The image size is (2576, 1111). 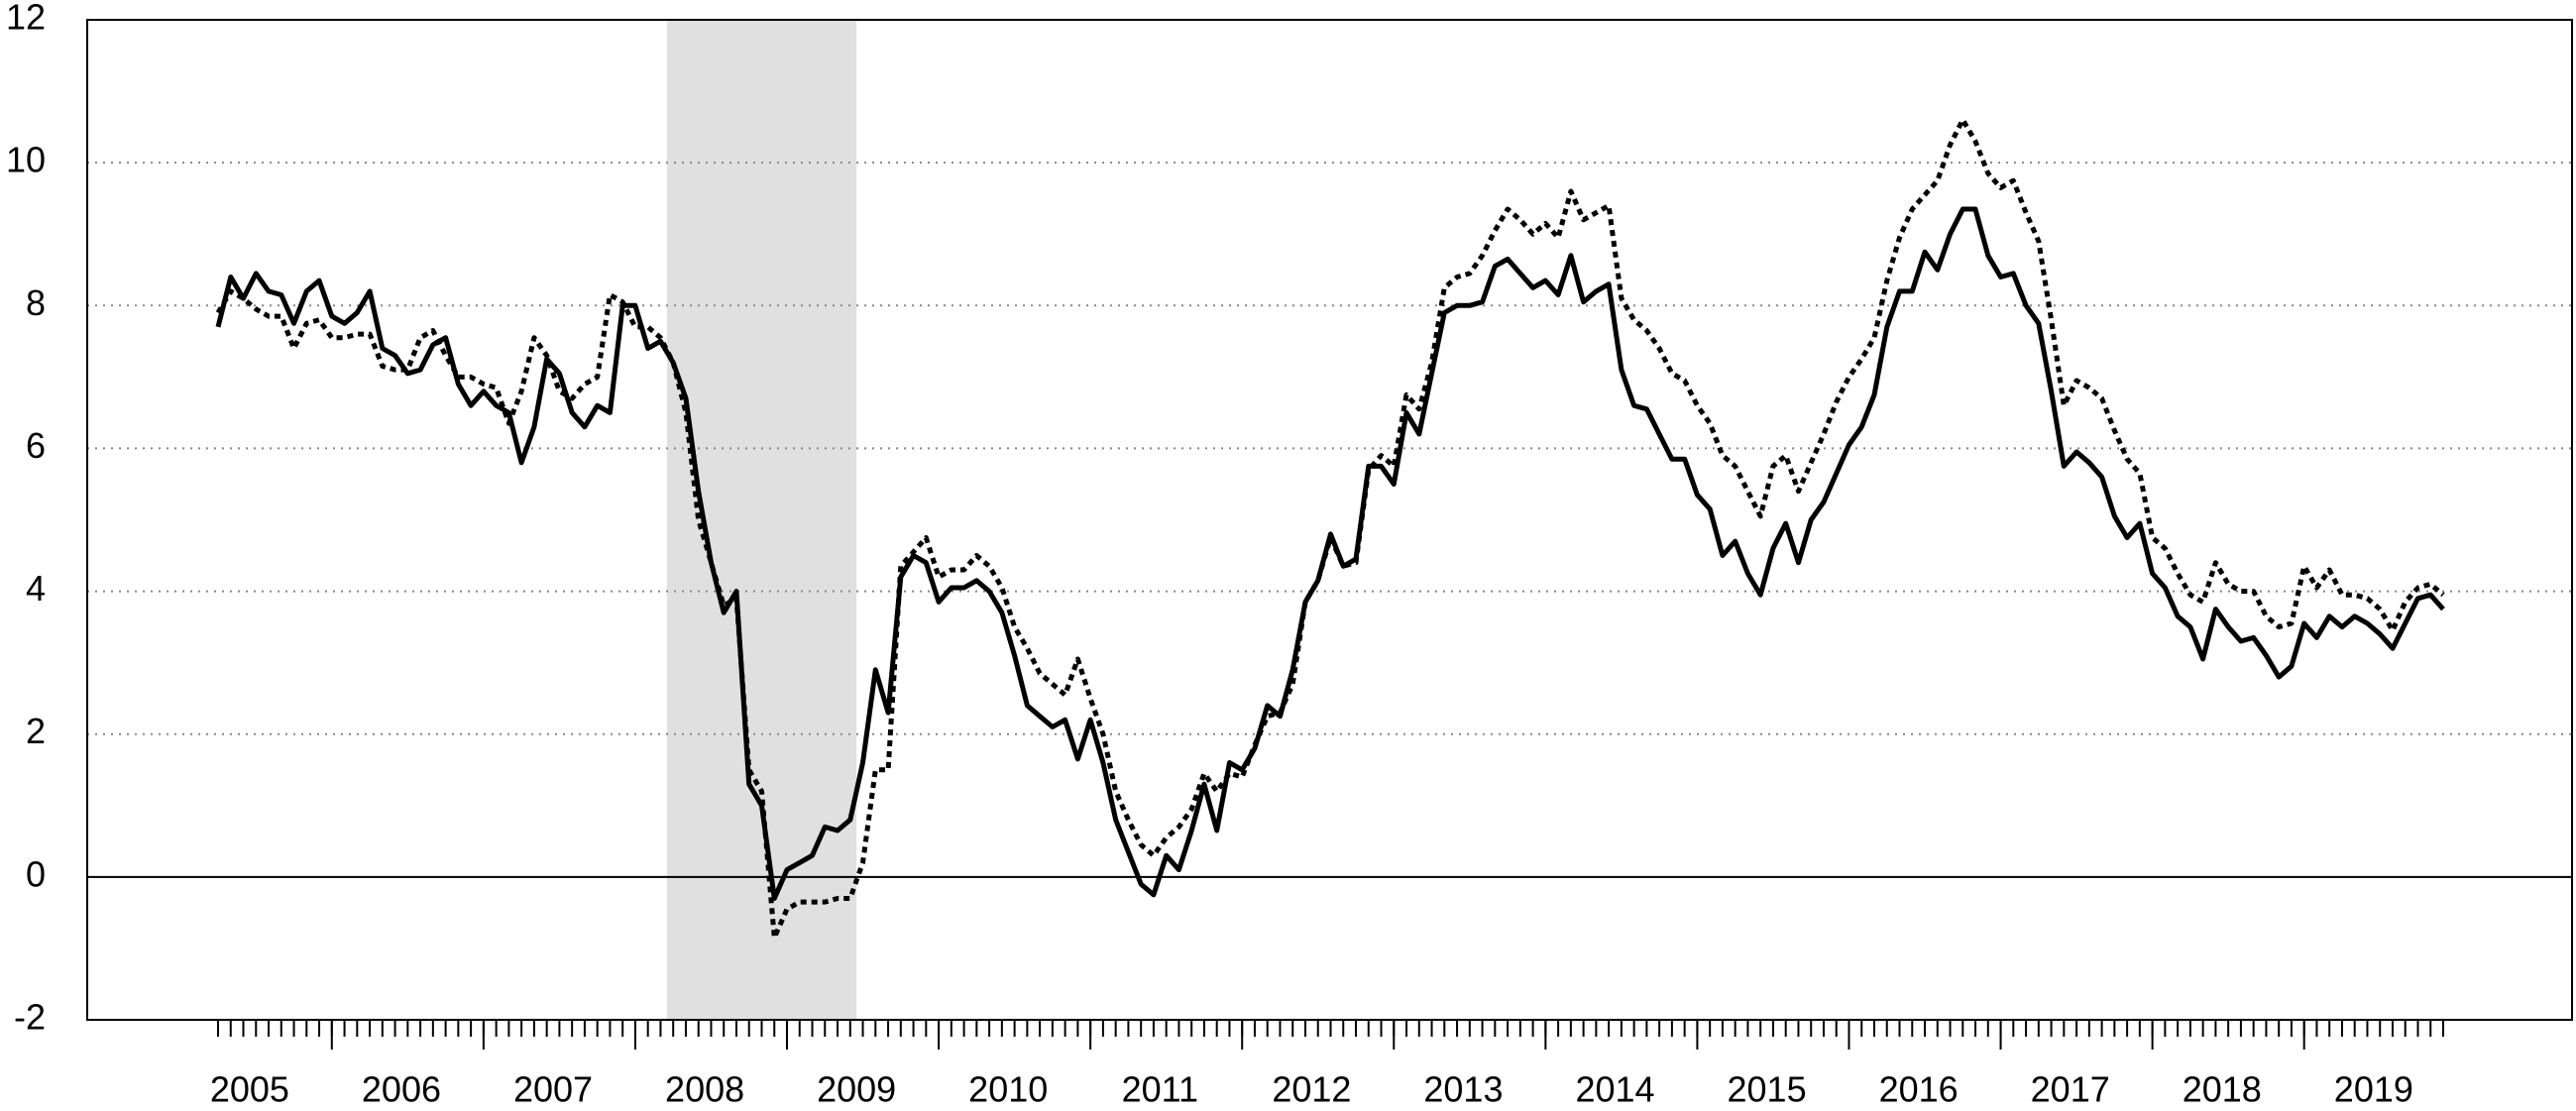 What do you see at coordinates (2070, 1089) in the screenshot?
I see `x-tick-label: 2017` at bounding box center [2070, 1089].